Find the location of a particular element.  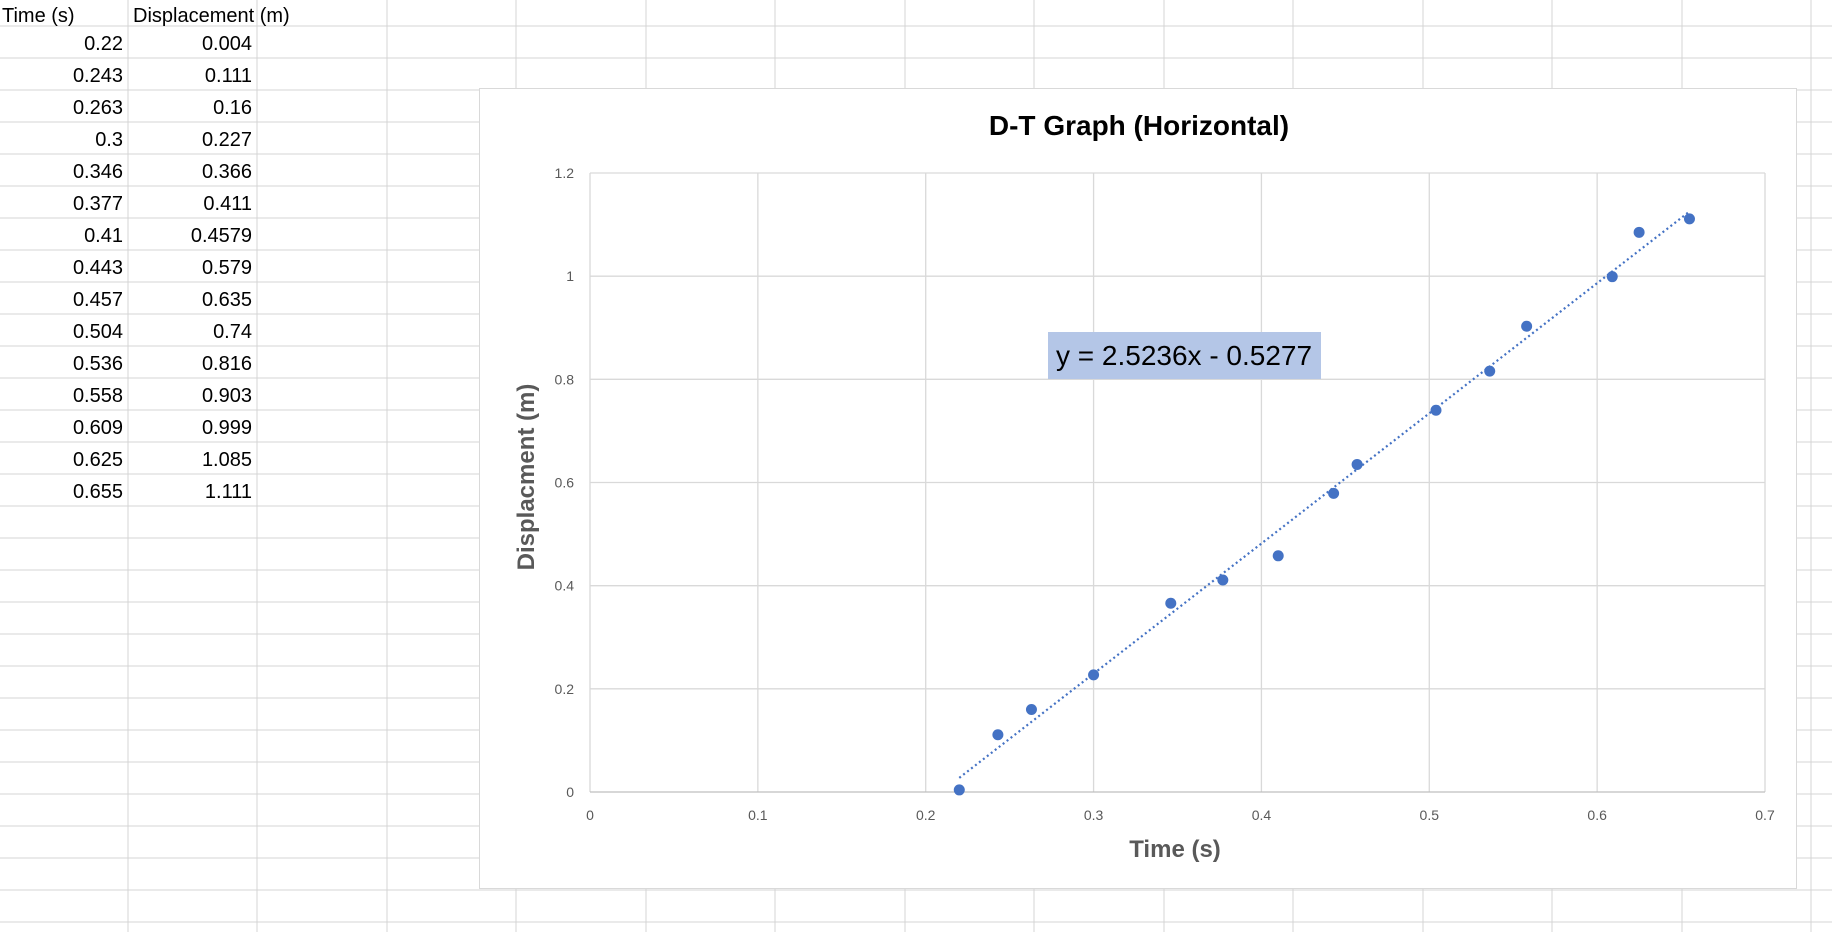

y-tick-label: 1.2 is located at coordinates (565, 173).